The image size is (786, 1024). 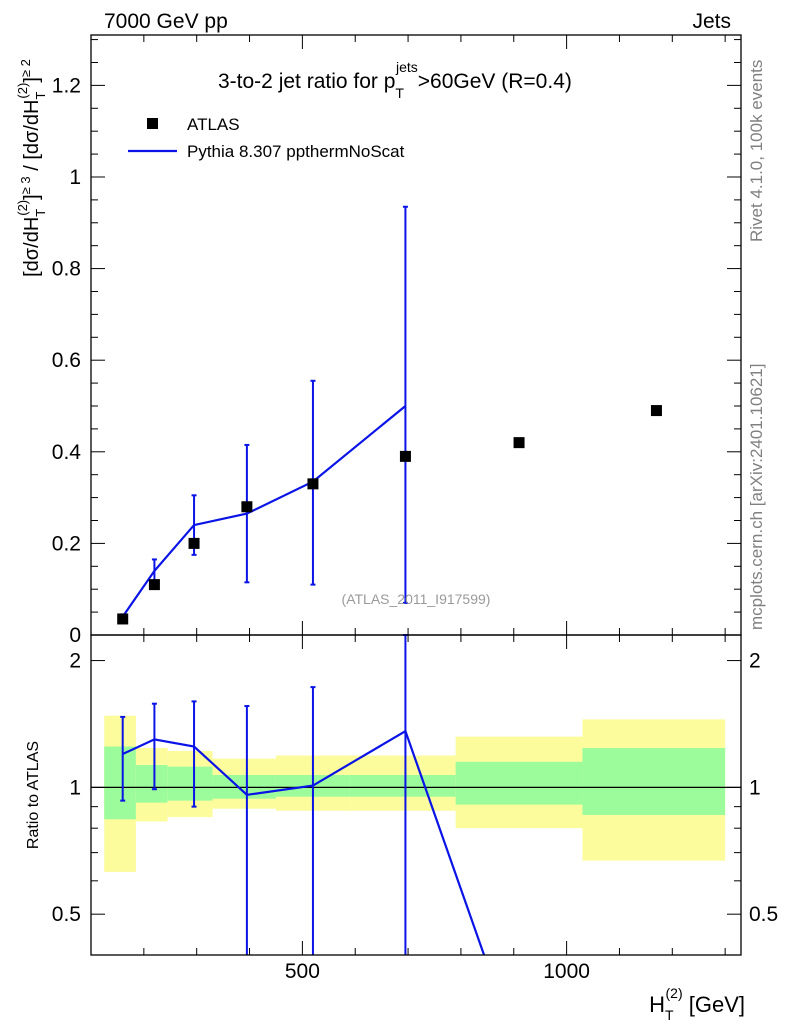 I want to click on ratio-y-tick-label-left: 0.5, so click(x=66, y=914).